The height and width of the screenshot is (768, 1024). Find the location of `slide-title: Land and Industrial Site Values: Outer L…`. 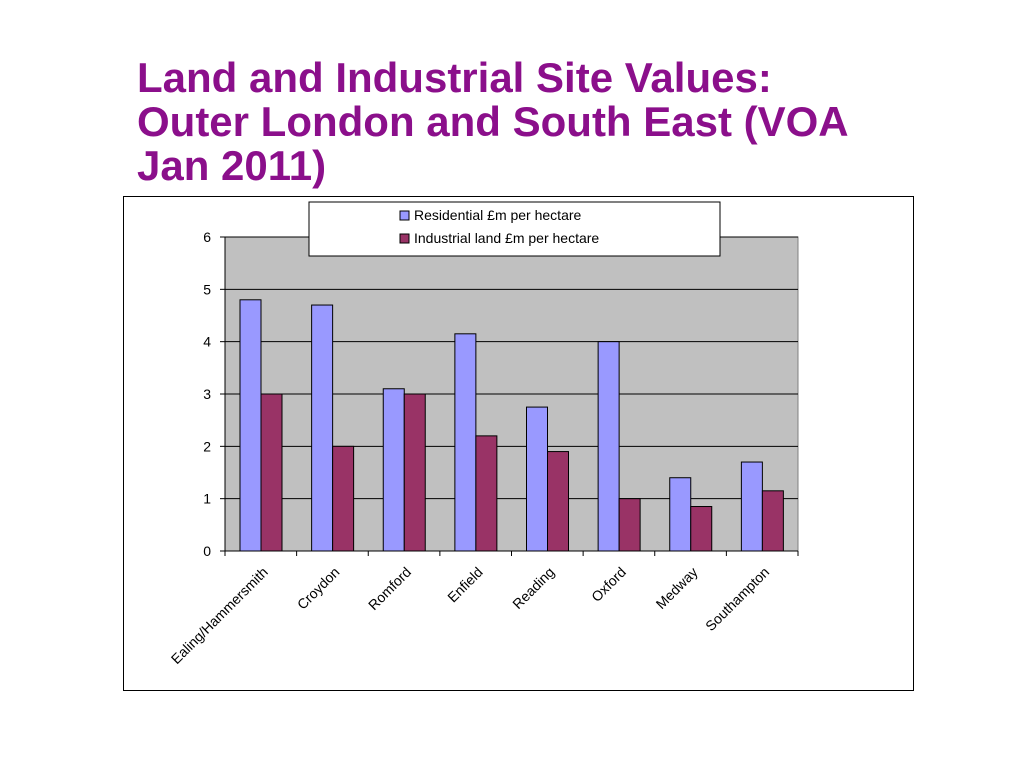

slide-title: Land and Industrial Site Values: Outer L… is located at coordinates (537, 122).